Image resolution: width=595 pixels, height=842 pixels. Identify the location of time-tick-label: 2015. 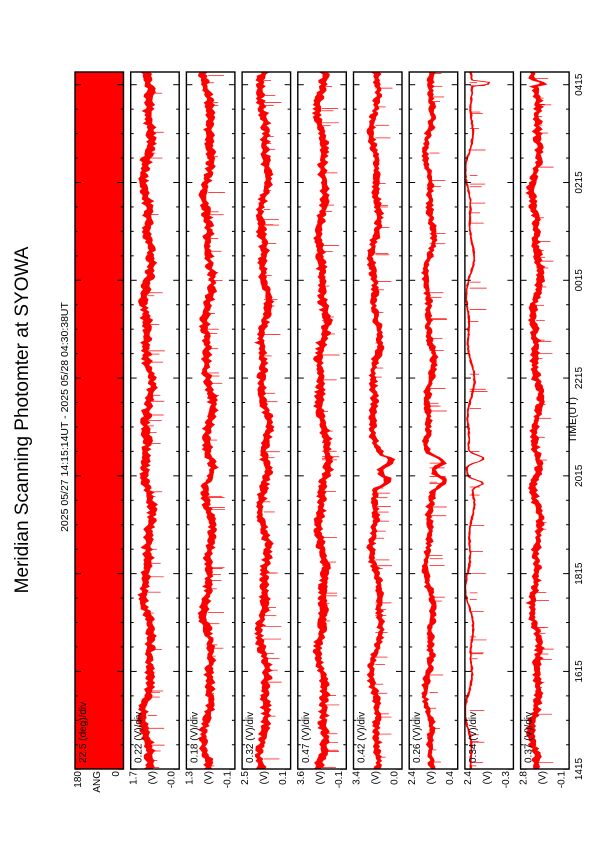
(579, 475).